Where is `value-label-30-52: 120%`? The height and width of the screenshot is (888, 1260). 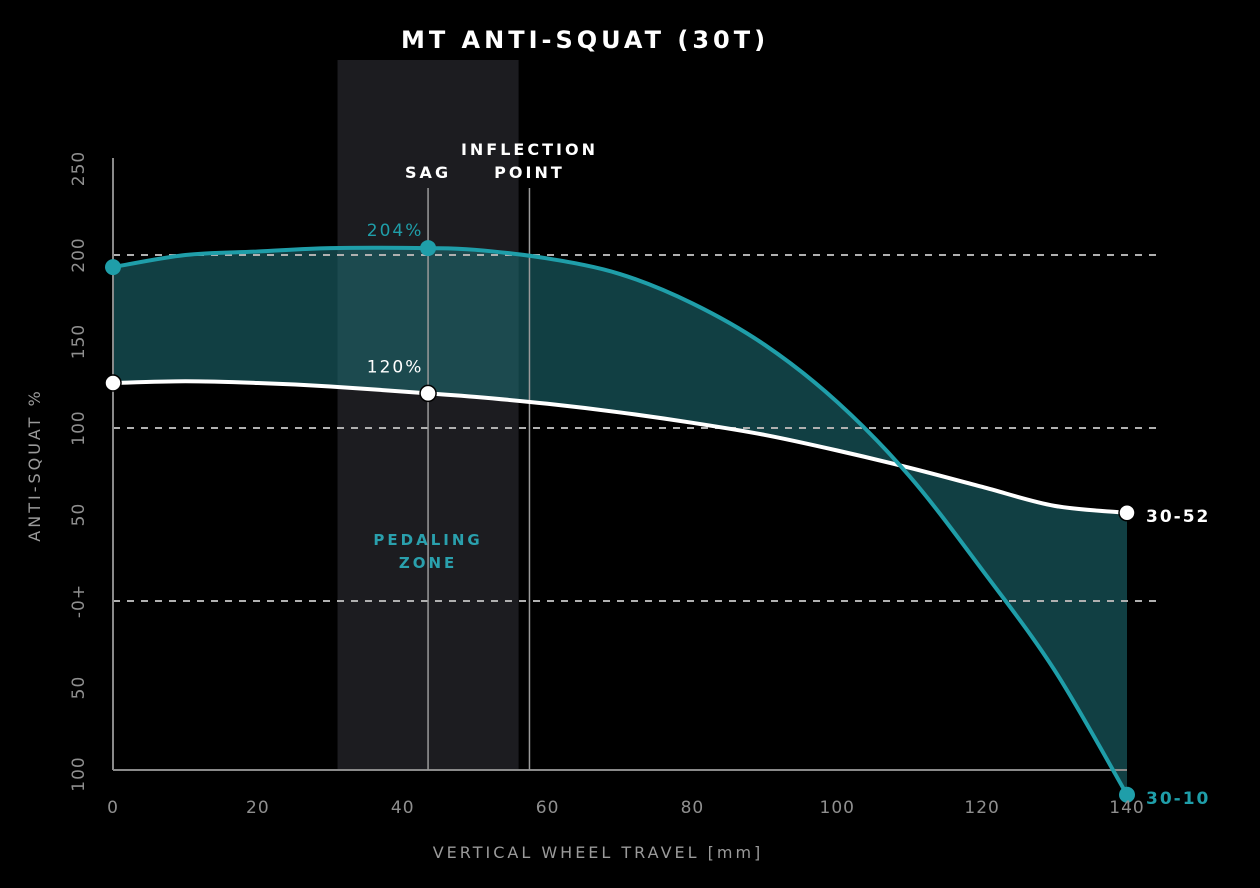
value-label-30-52: 120% is located at coordinates (395, 367).